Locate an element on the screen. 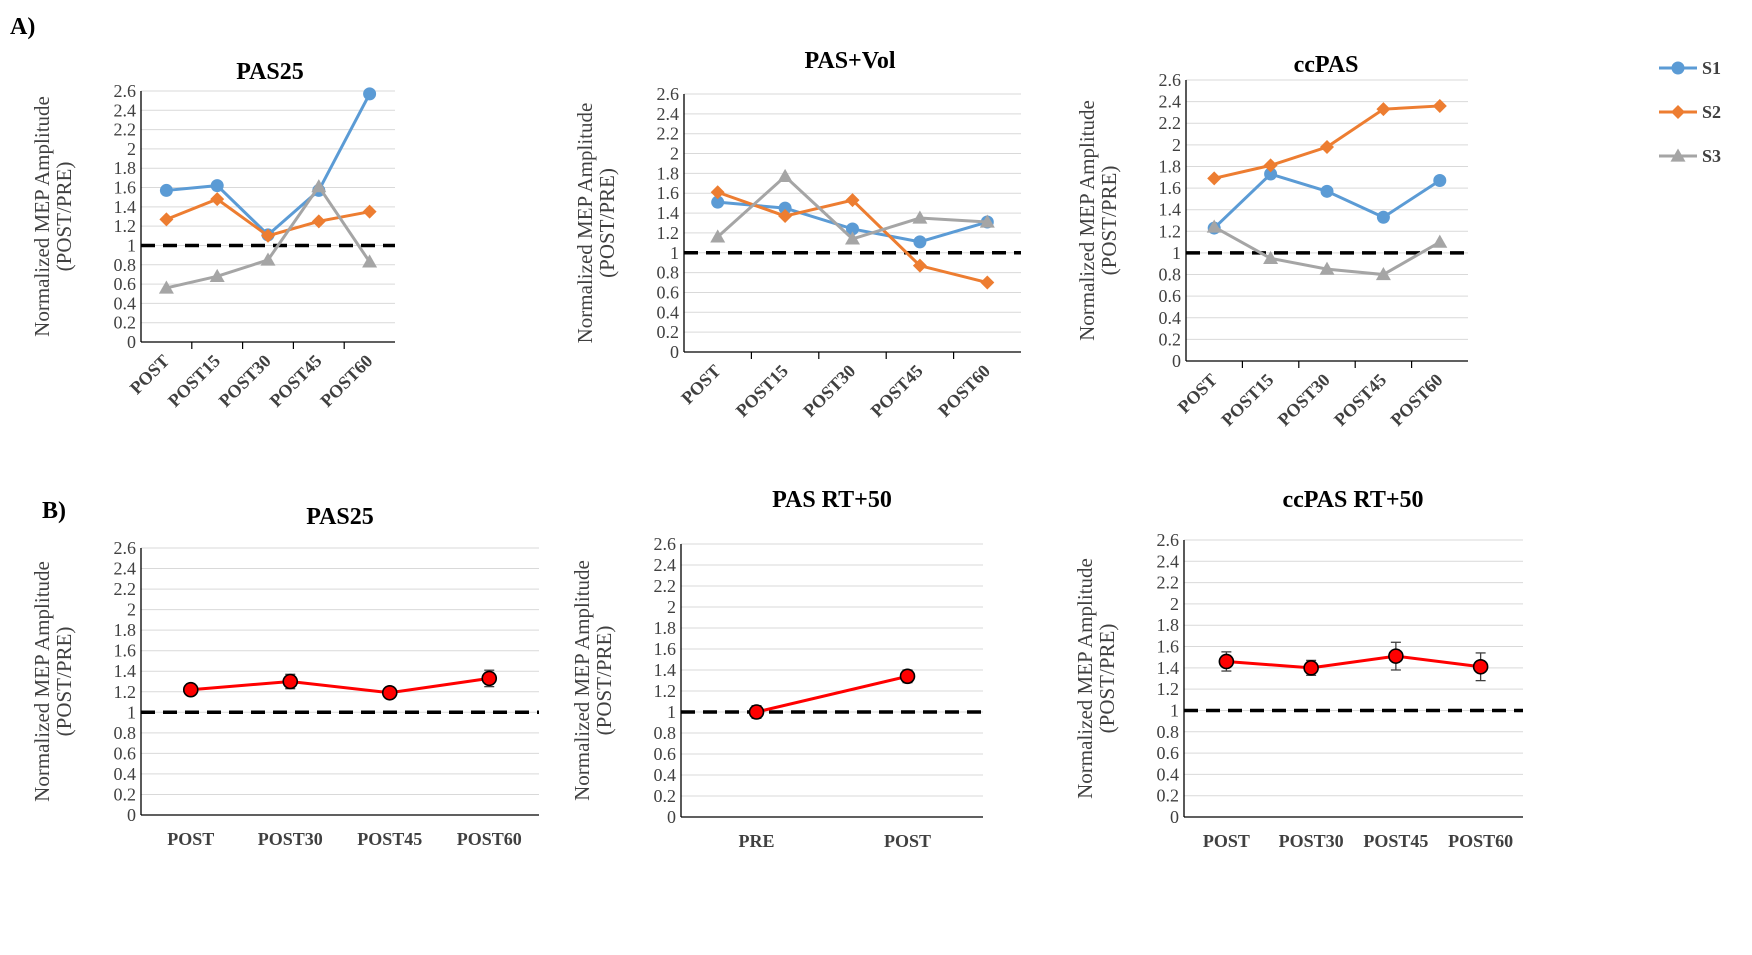 The image size is (1752, 955). legend-marker-S1 is located at coordinates (1678, 68).